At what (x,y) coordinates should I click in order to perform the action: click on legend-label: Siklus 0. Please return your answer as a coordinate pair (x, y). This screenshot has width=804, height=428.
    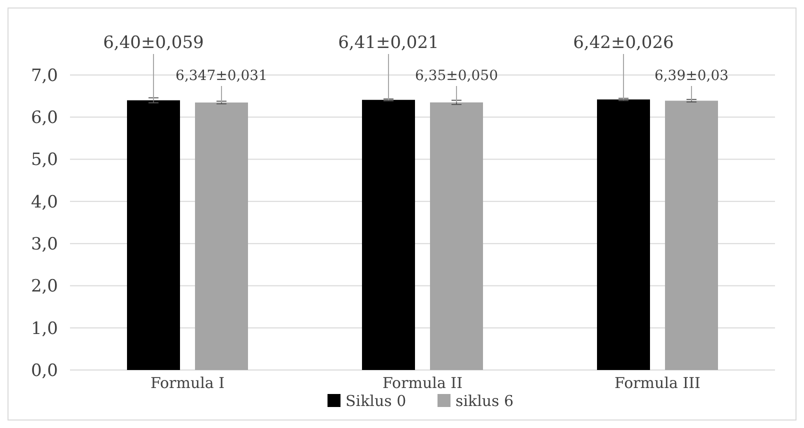
    Looking at the image, I should click on (376, 401).